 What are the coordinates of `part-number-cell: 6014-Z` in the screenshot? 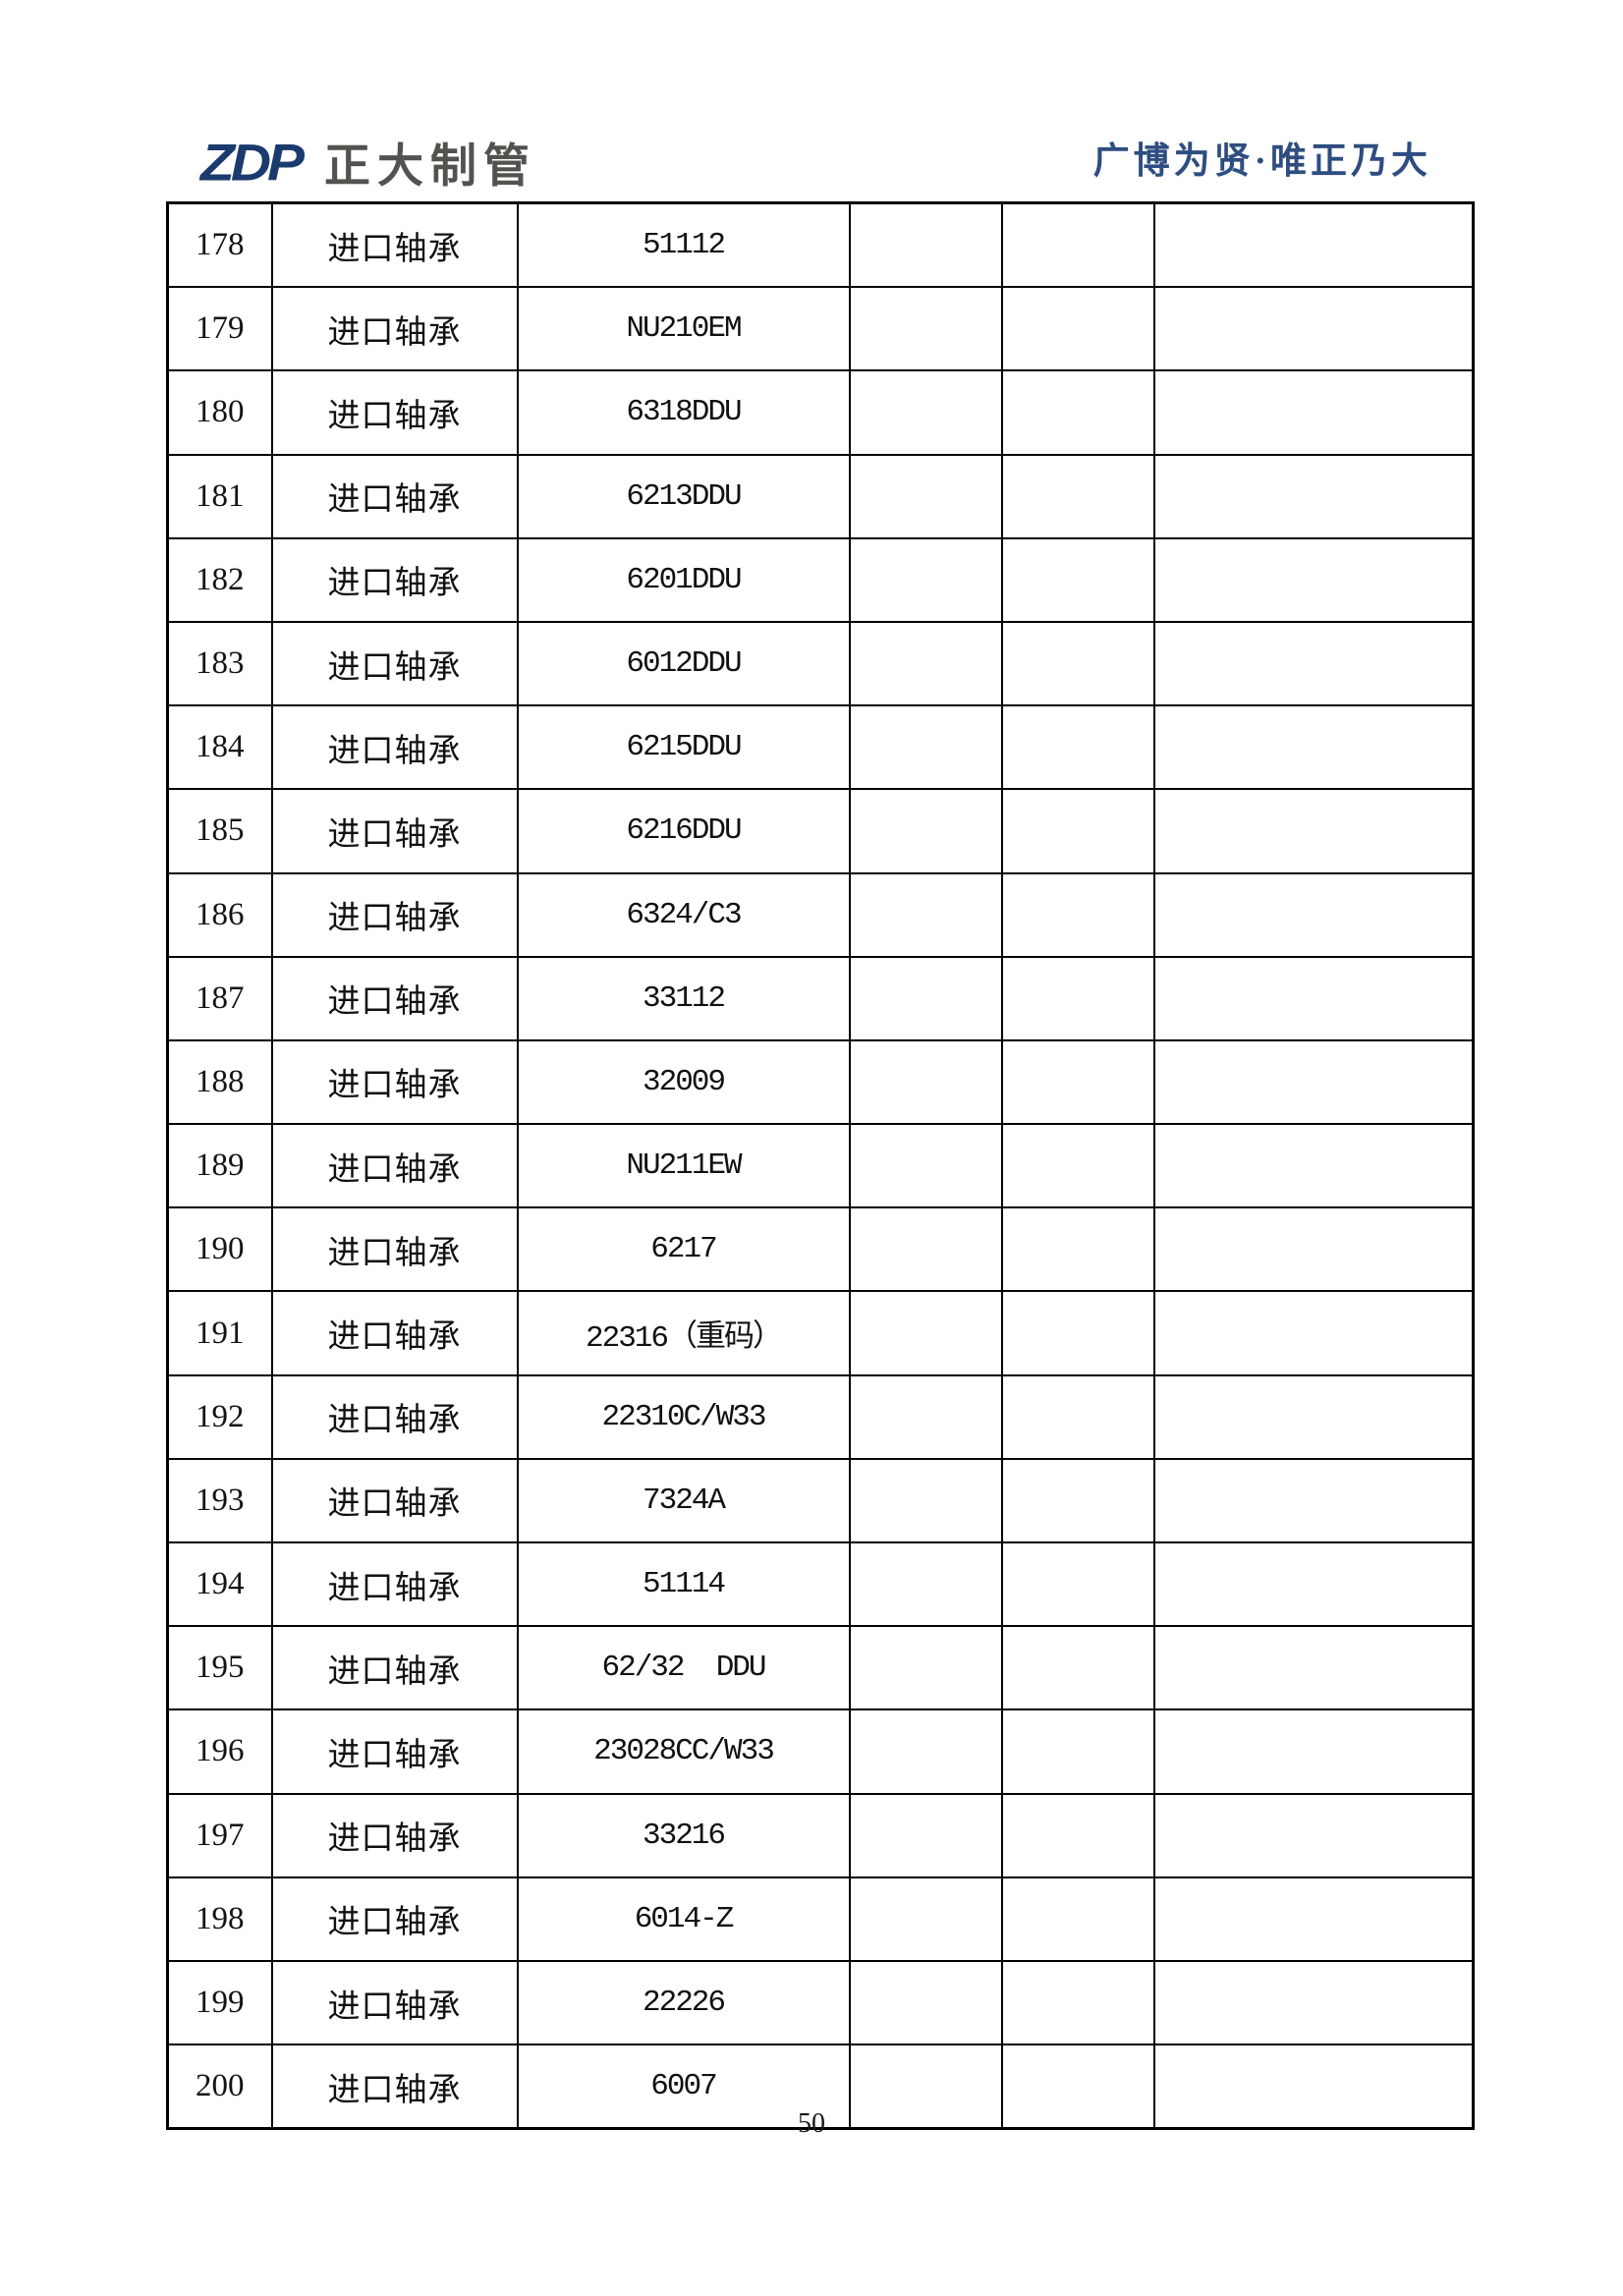 It's located at (683, 1919).